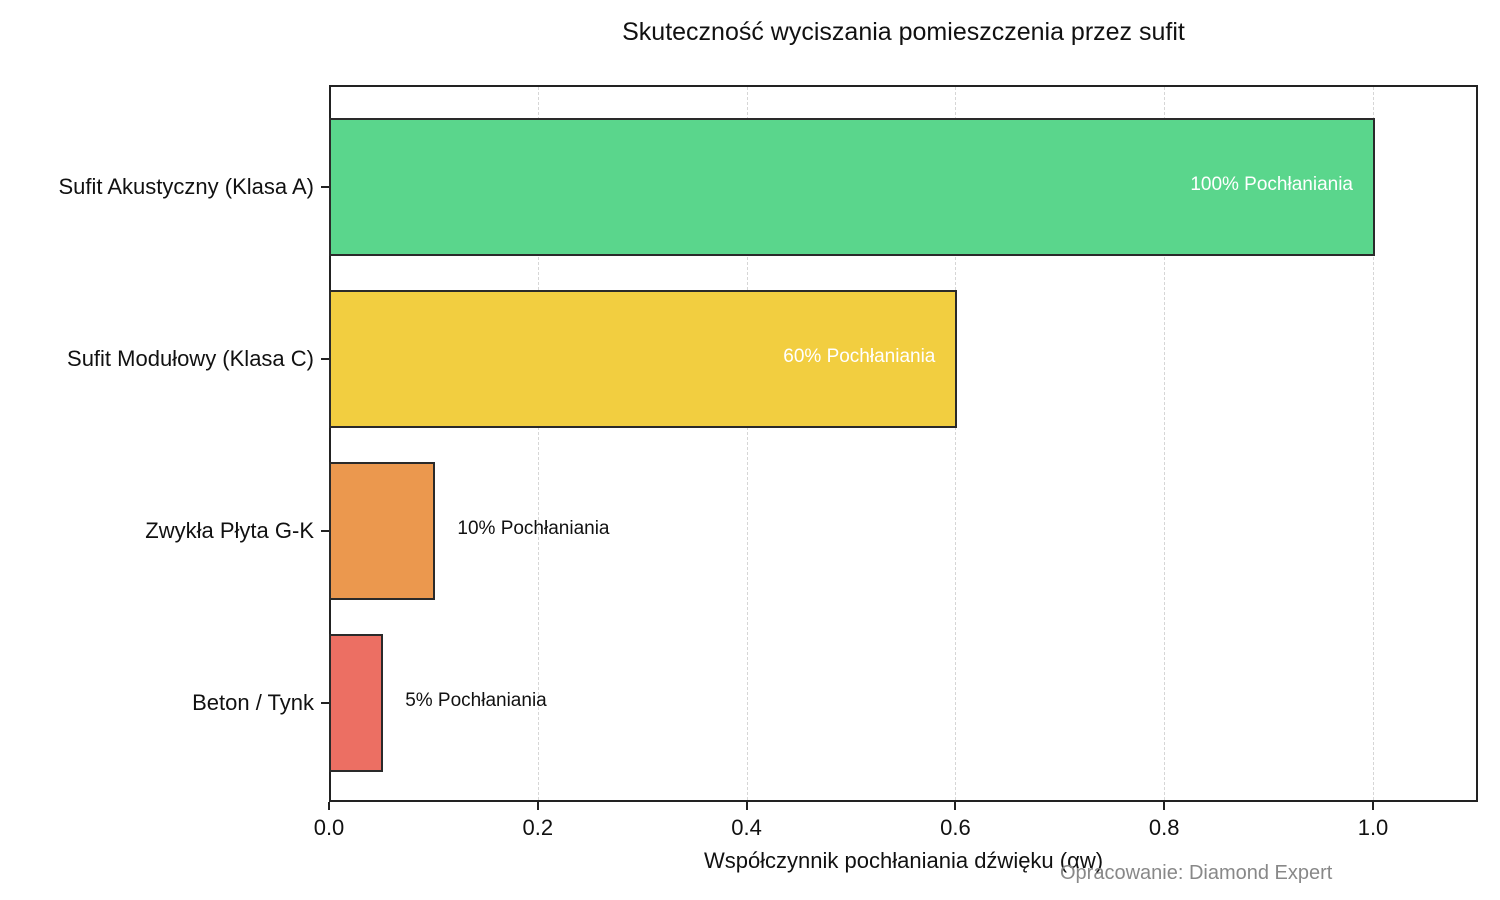  I want to click on bar-value-label: 5% Pochłaniania, so click(476, 700).